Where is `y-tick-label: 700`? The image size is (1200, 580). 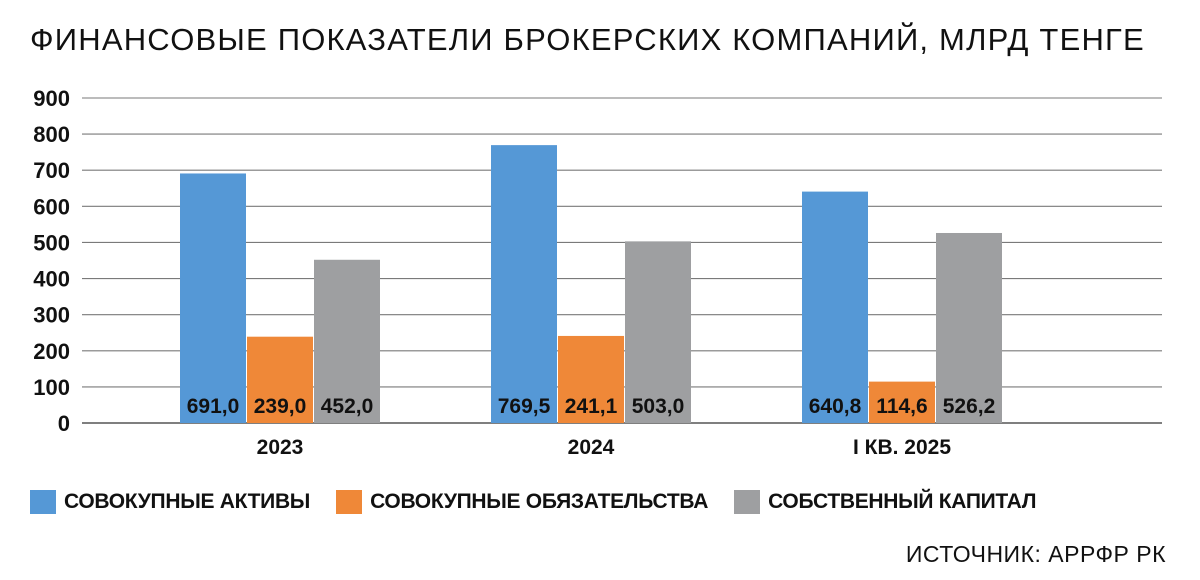 y-tick-label: 700 is located at coordinates (51, 170).